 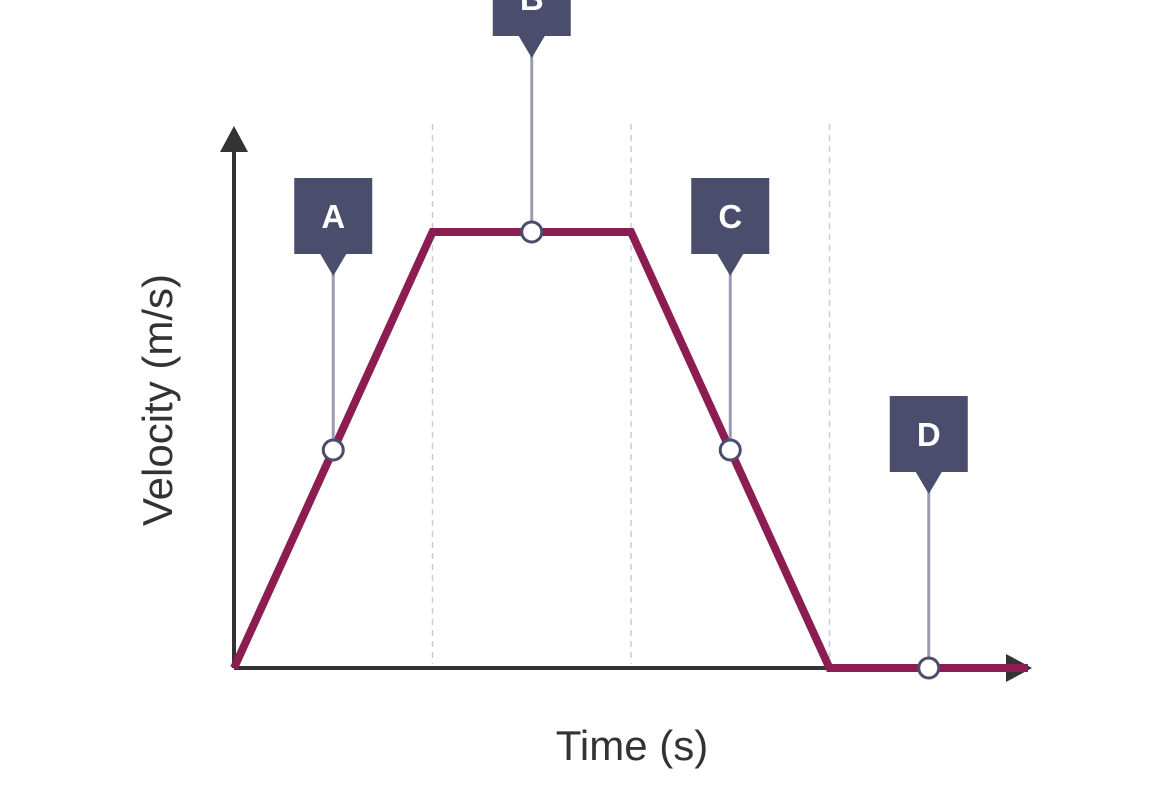 I want to click on x-axis-title: Time (s), so click(x=632, y=745).